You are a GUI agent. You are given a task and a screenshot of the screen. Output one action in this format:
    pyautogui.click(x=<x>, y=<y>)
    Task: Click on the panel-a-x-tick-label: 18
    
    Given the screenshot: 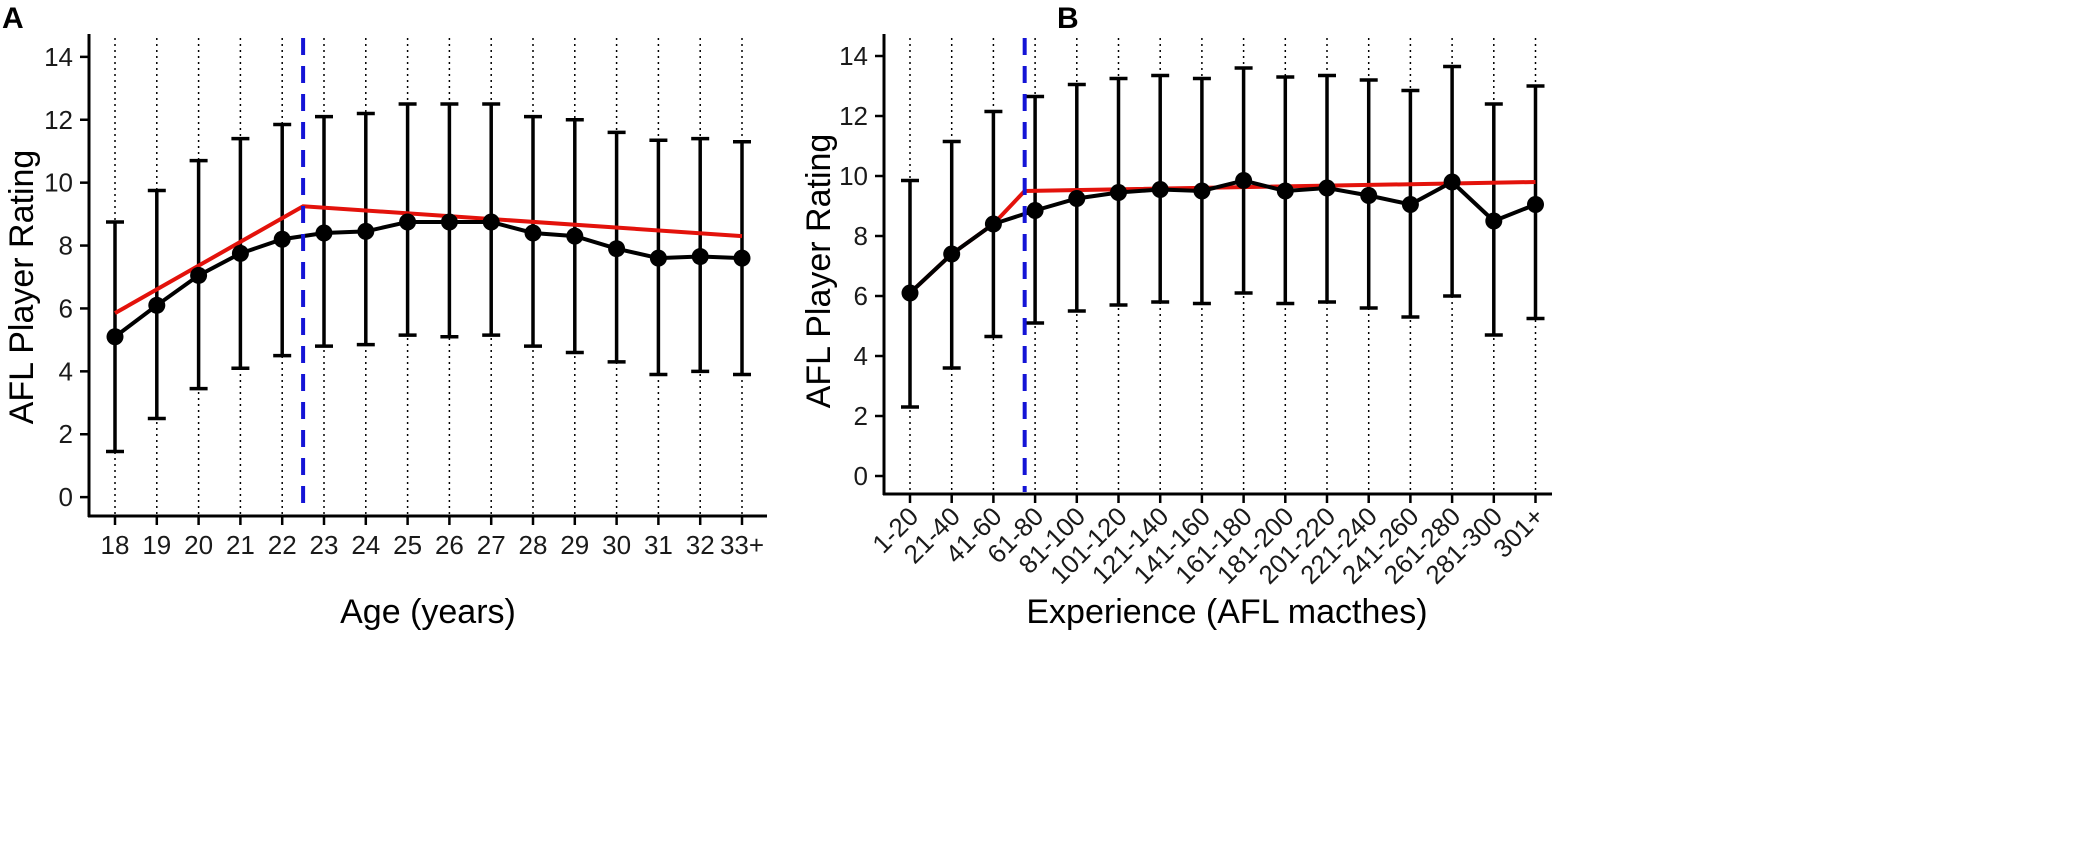 What is the action you would take?
    pyautogui.click(x=115, y=545)
    